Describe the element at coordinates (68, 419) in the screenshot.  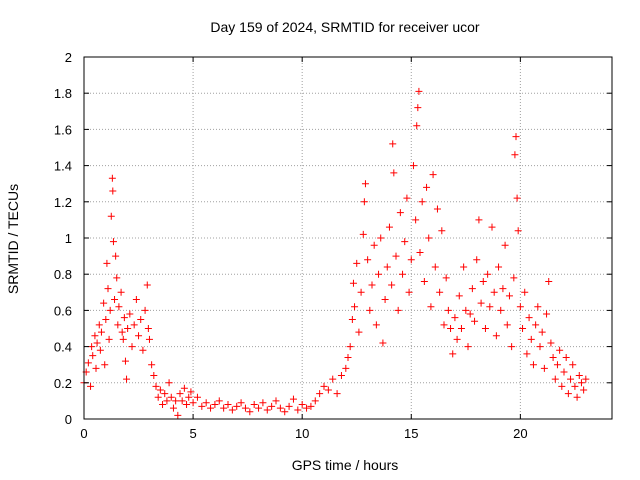
I see `y-tick-label: 0` at that location.